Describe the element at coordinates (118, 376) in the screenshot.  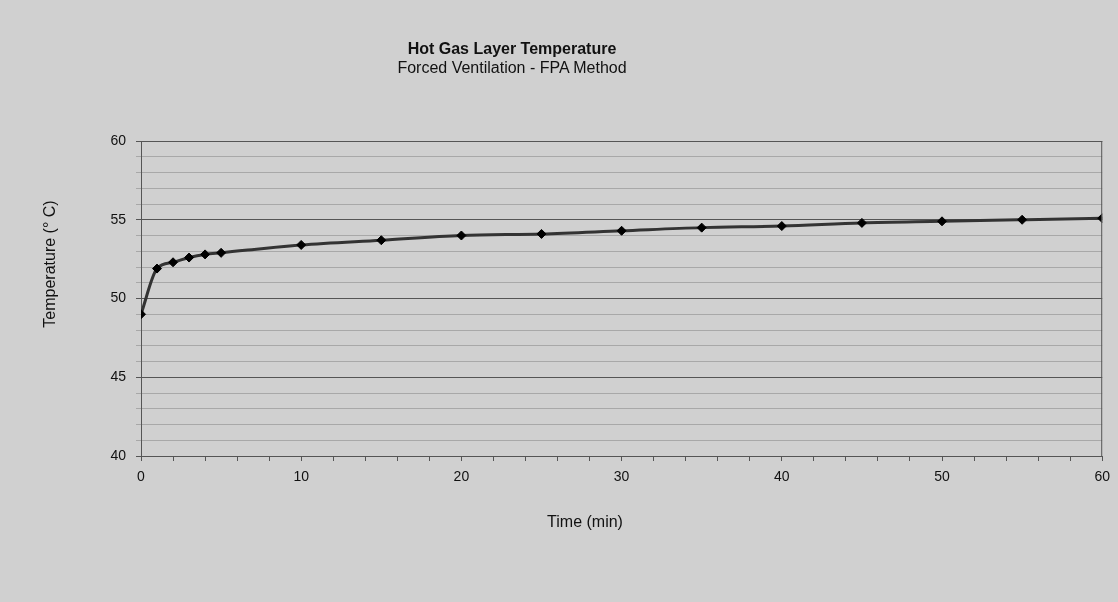
I see `y-tick-label: 45` at that location.